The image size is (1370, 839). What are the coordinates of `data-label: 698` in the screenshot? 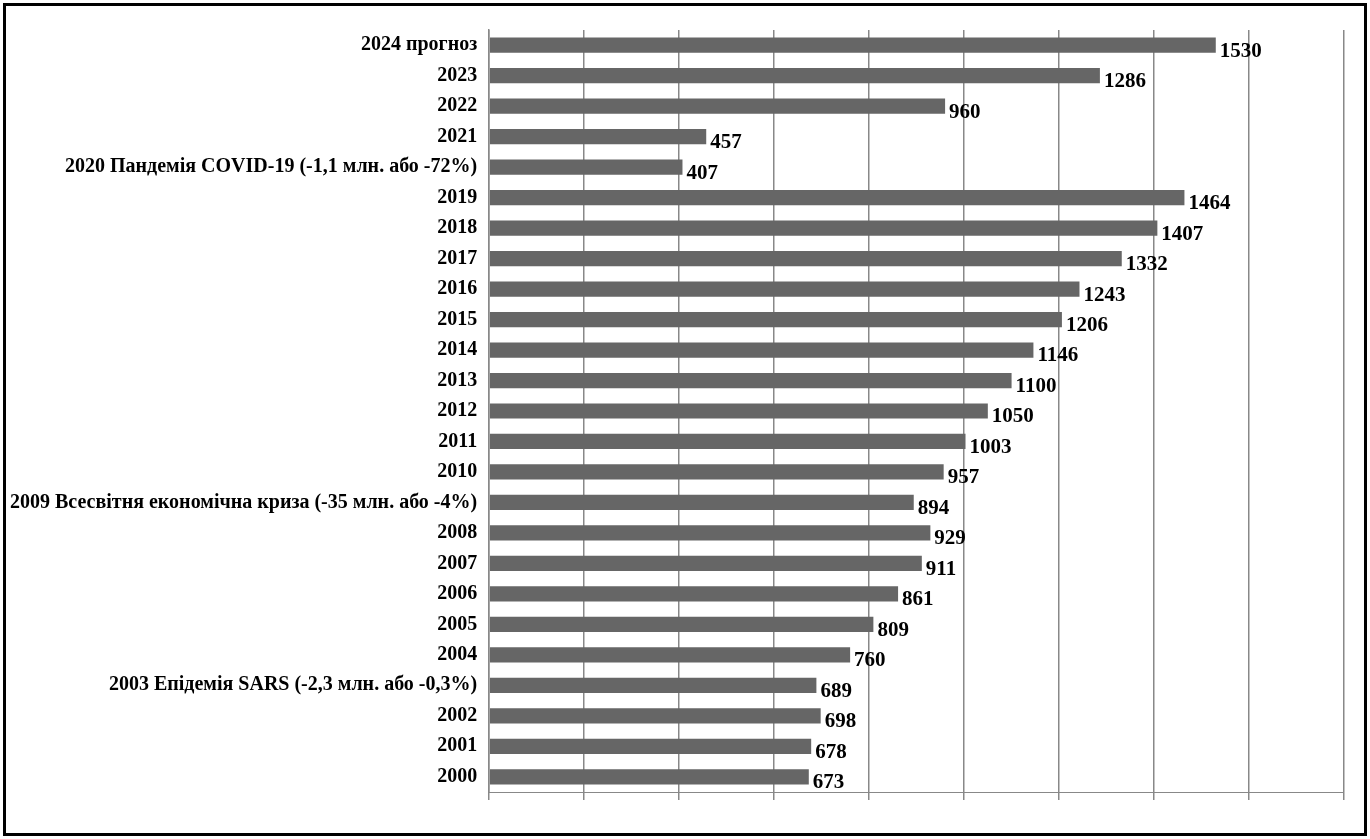 It's located at (840, 720).